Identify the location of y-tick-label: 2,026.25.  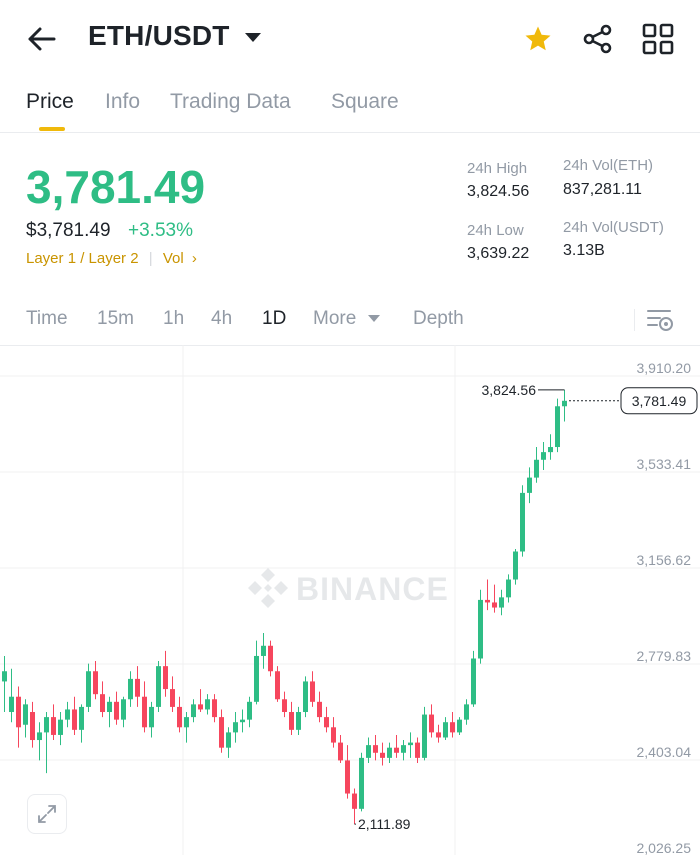
(664, 847).